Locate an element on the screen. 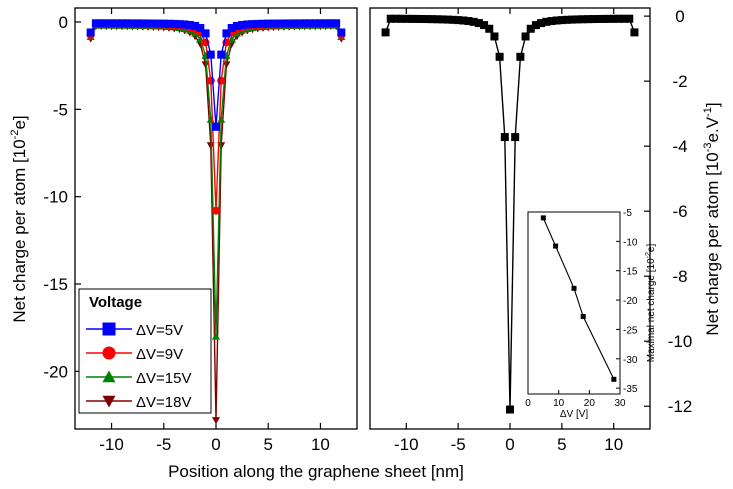  right-y-tick-label: -4 is located at coordinates (679, 146).